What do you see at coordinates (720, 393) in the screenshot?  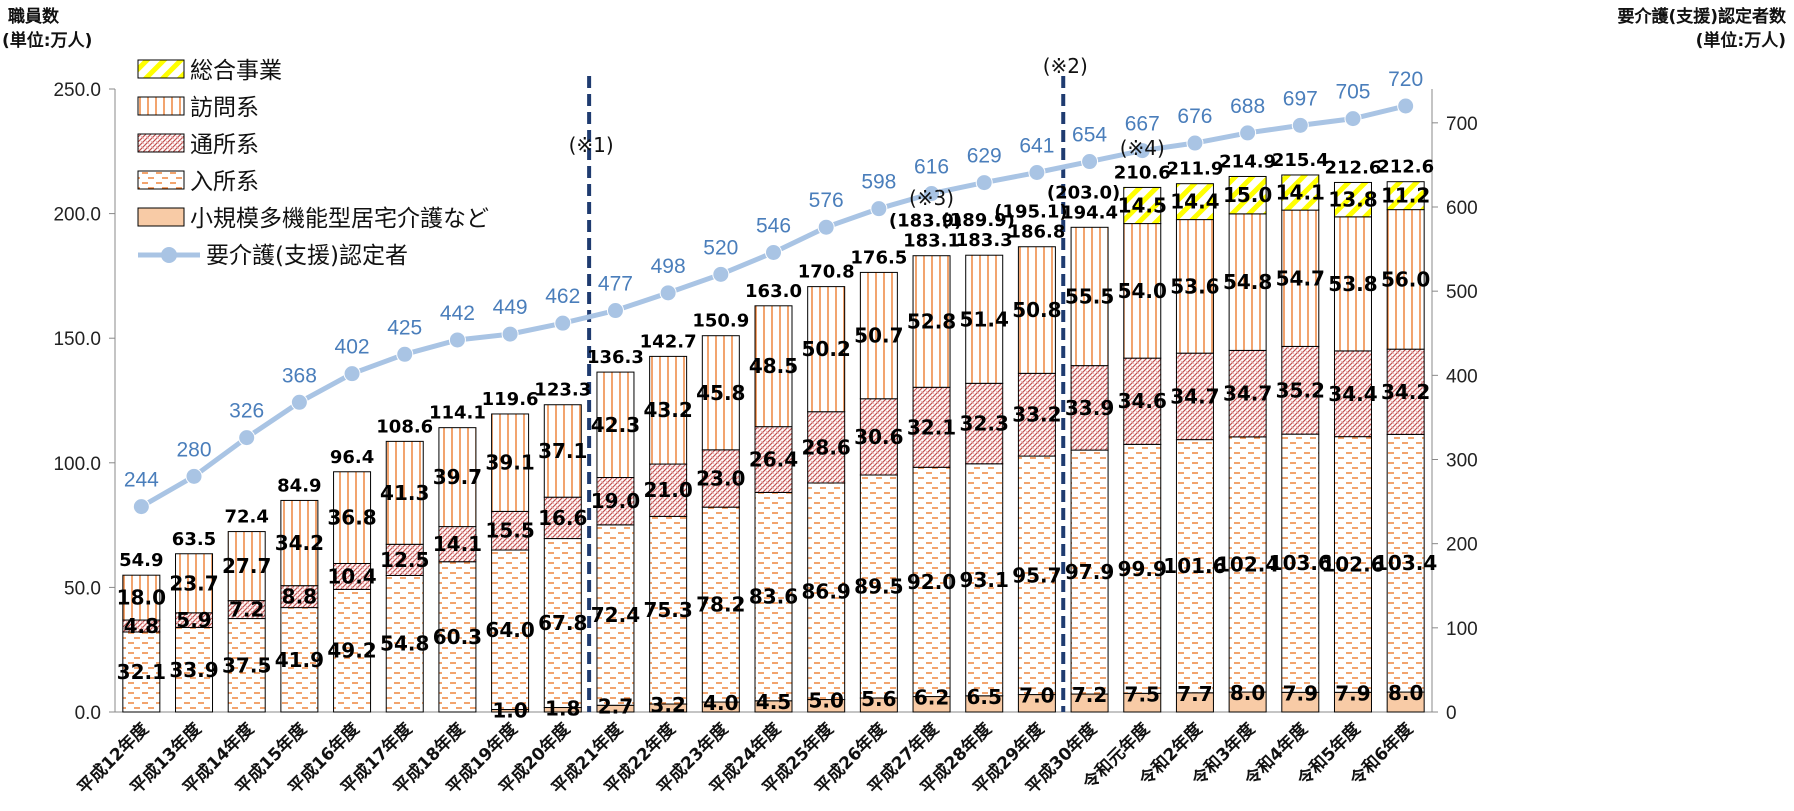 I see `segment-label-homon: 45.8` at bounding box center [720, 393].